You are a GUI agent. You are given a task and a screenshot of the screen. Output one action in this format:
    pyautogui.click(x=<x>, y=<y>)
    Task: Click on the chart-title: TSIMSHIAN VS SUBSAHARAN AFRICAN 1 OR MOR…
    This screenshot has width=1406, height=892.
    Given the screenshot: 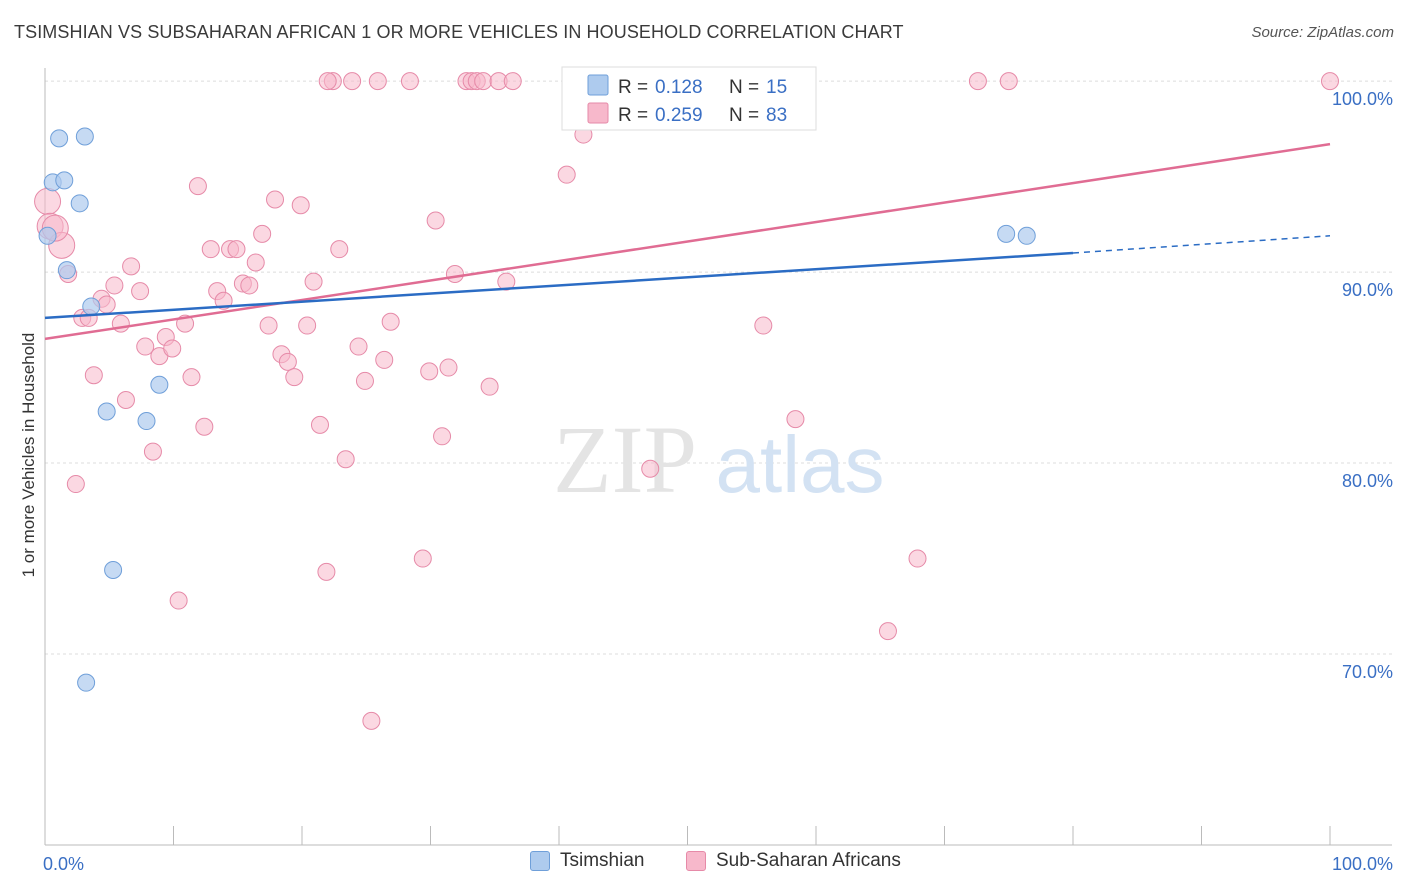 What is the action you would take?
    pyautogui.click(x=459, y=32)
    